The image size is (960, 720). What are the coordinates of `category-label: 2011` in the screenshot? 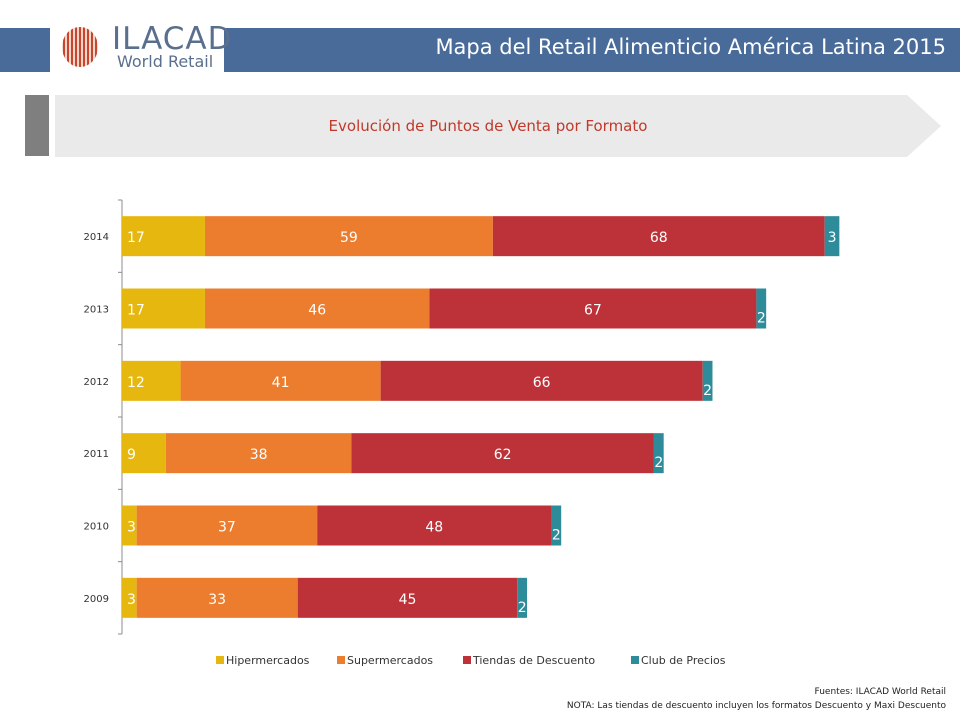 It's located at (96, 454).